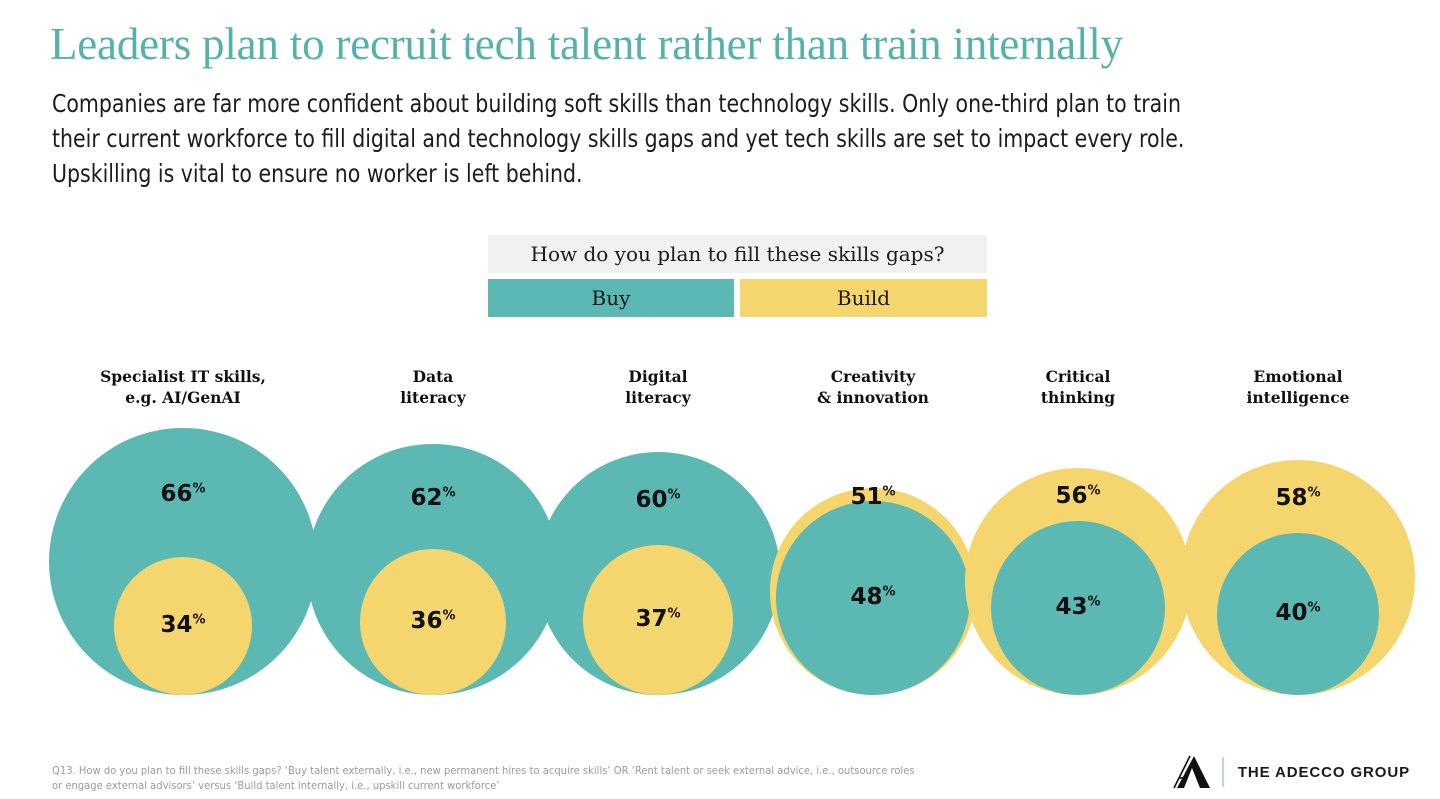 The image size is (1440, 799). I want to click on bubble-pair: 56% 43%, so click(1078, 536).